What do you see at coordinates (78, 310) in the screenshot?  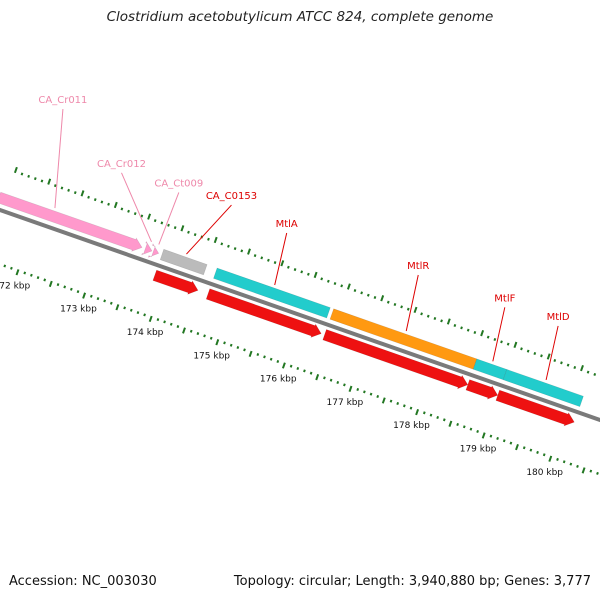 I see `scale-label: 173 kbp` at bounding box center [78, 310].